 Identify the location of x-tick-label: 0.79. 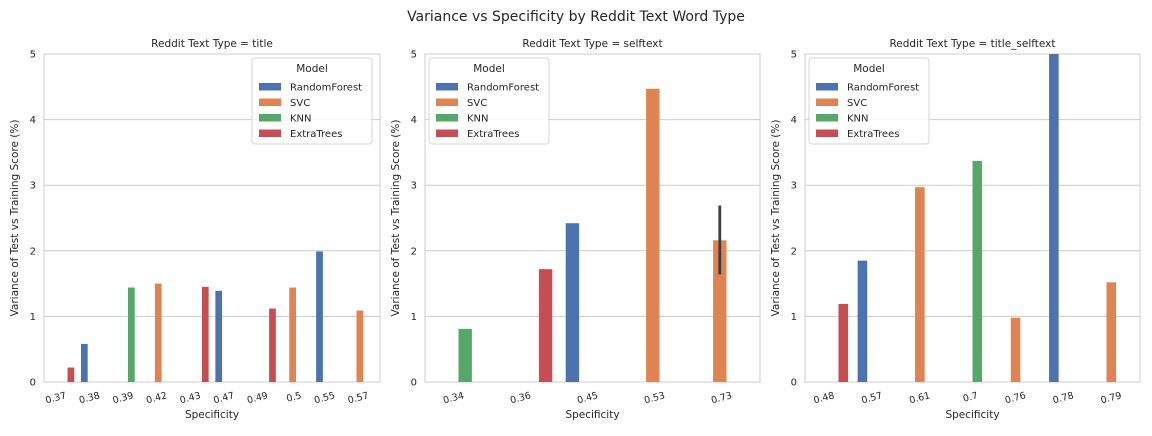
(1111, 398).